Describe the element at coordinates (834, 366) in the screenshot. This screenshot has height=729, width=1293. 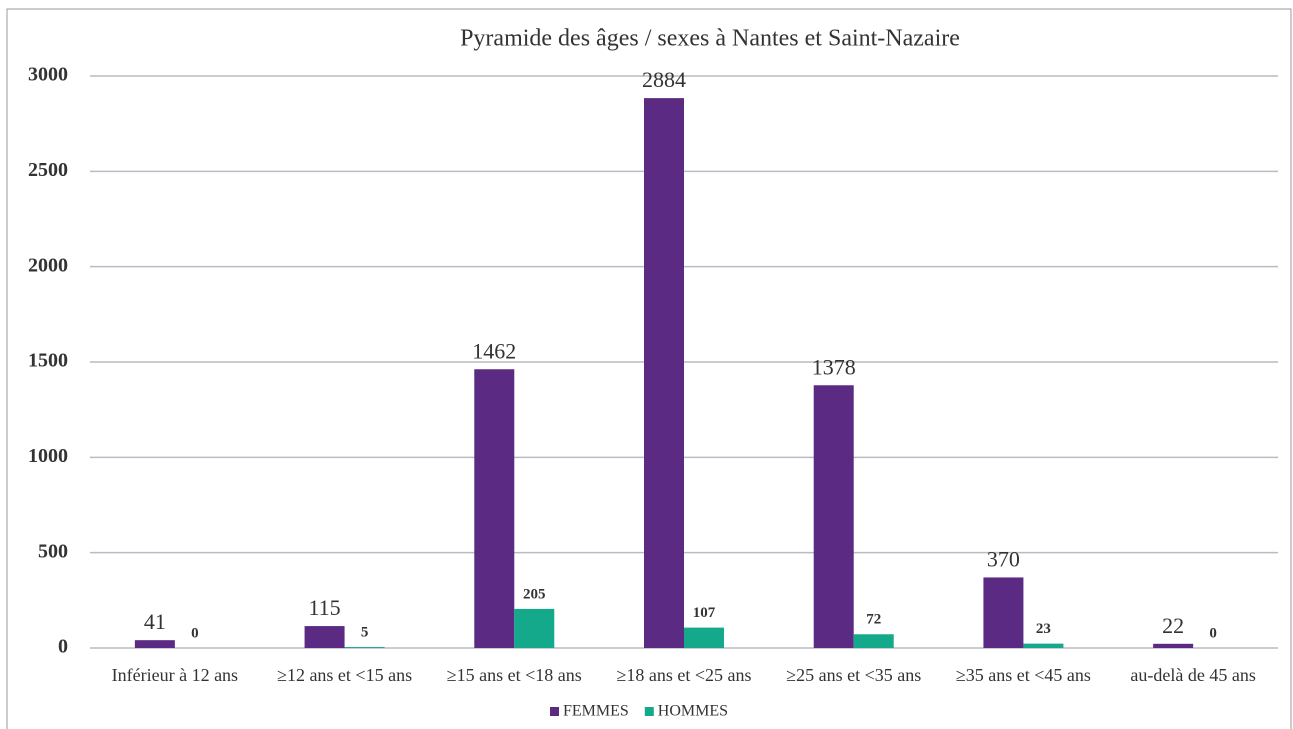
I see `data-label: 1378` at that location.